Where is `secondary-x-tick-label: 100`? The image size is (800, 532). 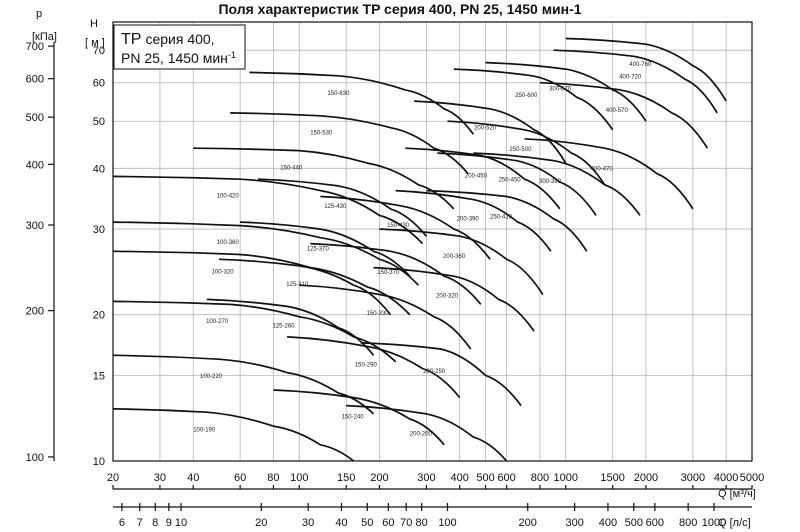
secondary-x-tick-label: 100 is located at coordinates (447, 523).